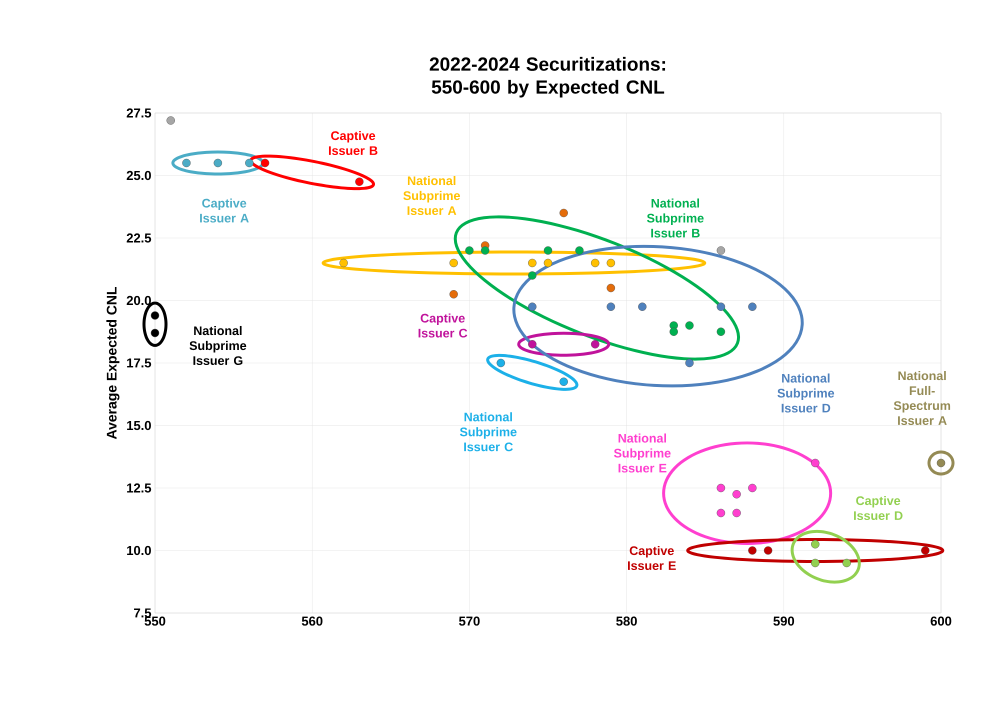 The image size is (992, 714). Describe the element at coordinates (548, 77) in the screenshot. I see `chart-title: 2022-2024 Securitizations: 550-600 by Expected CNL` at that location.